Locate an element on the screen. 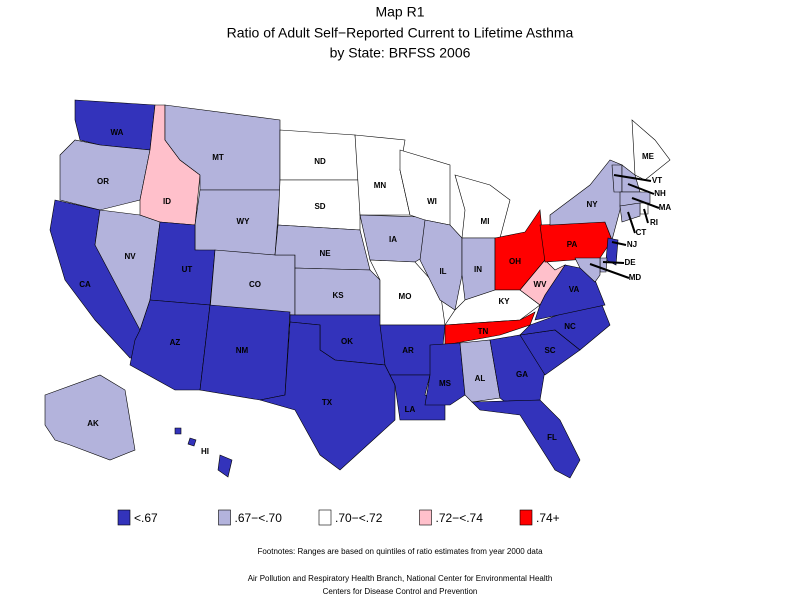 This screenshot has height=600, width=800. legend: <.67 .67−<.70 .70−<.72 .72−<.74 .74+ is located at coordinates (338, 517).